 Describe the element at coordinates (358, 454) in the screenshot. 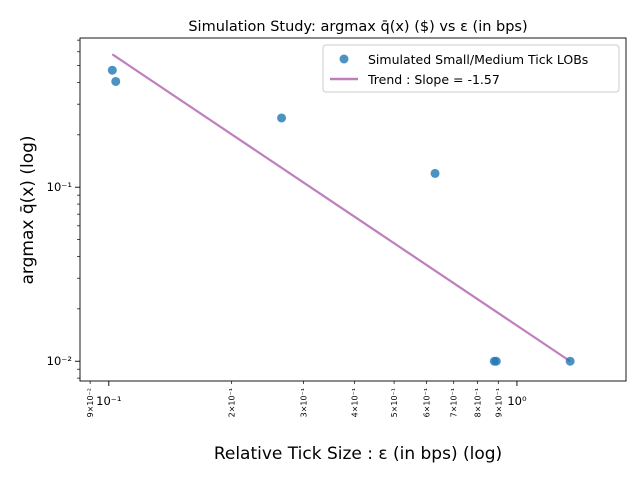

I see `x-axis-label: Relative Tick Size : ε (in bps) (log)` at that location.